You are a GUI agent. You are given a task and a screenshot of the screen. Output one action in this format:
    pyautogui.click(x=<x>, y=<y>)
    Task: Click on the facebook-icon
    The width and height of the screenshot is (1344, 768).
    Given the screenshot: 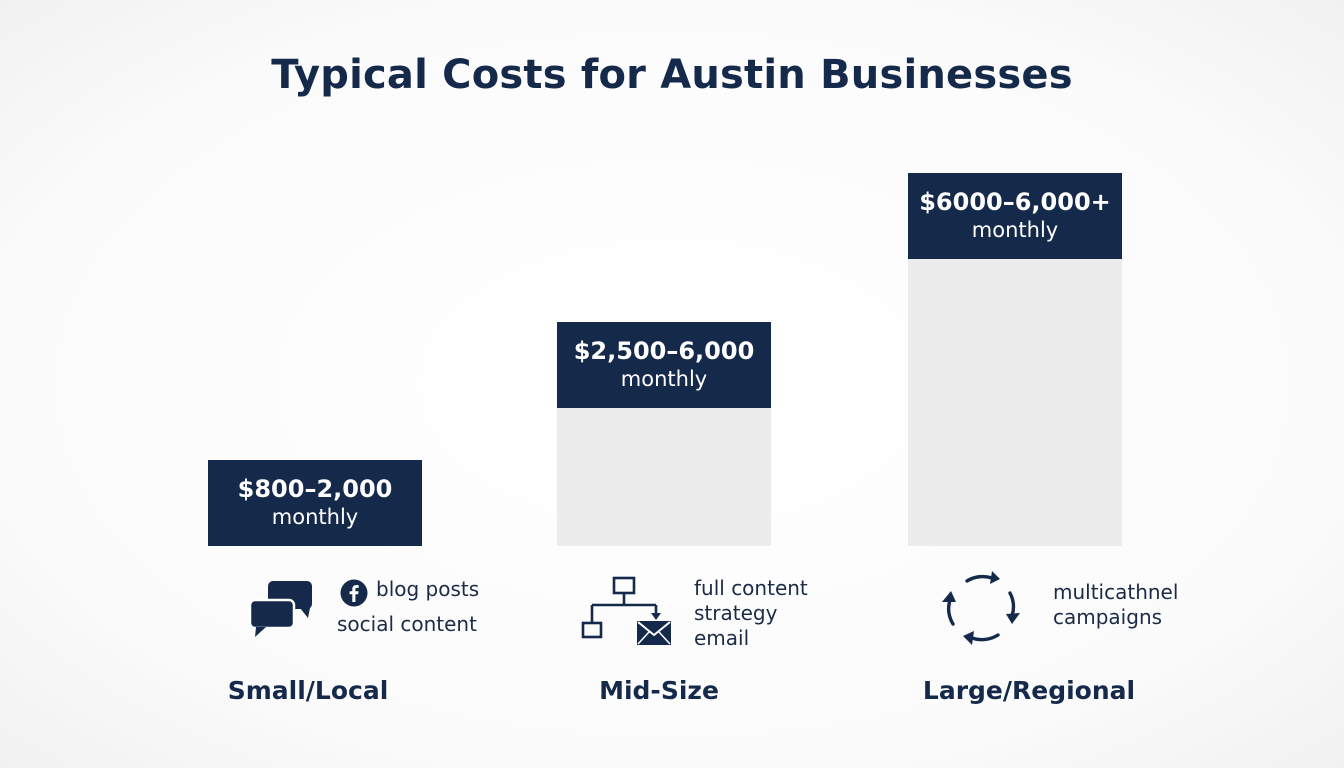 What is the action you would take?
    pyautogui.click(x=354, y=593)
    